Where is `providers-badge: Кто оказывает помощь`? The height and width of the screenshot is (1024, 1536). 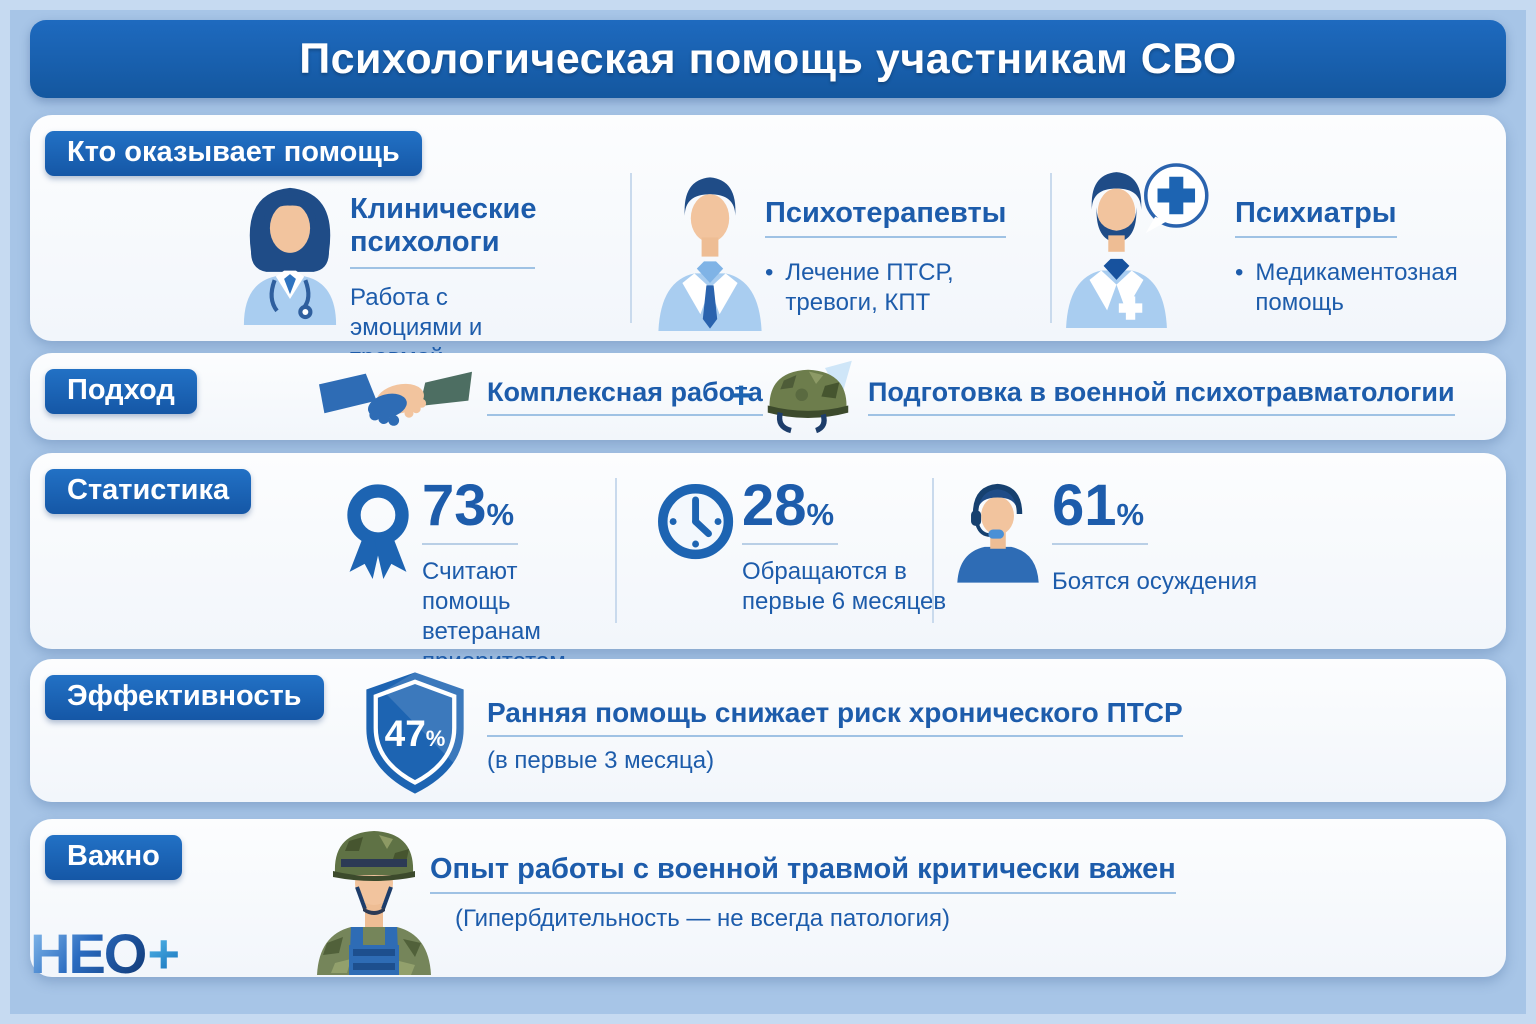 providers-badge: Кто оказывает помощь is located at coordinates (233, 153).